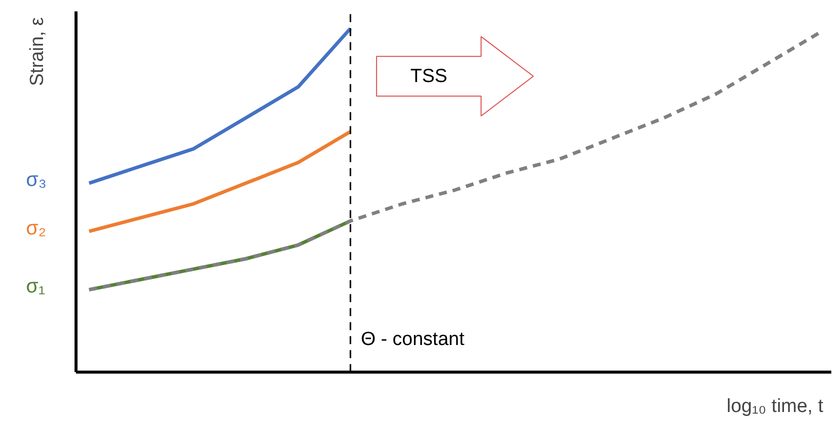 The image size is (836, 433). I want to click on text: σ₂, so click(36, 228).